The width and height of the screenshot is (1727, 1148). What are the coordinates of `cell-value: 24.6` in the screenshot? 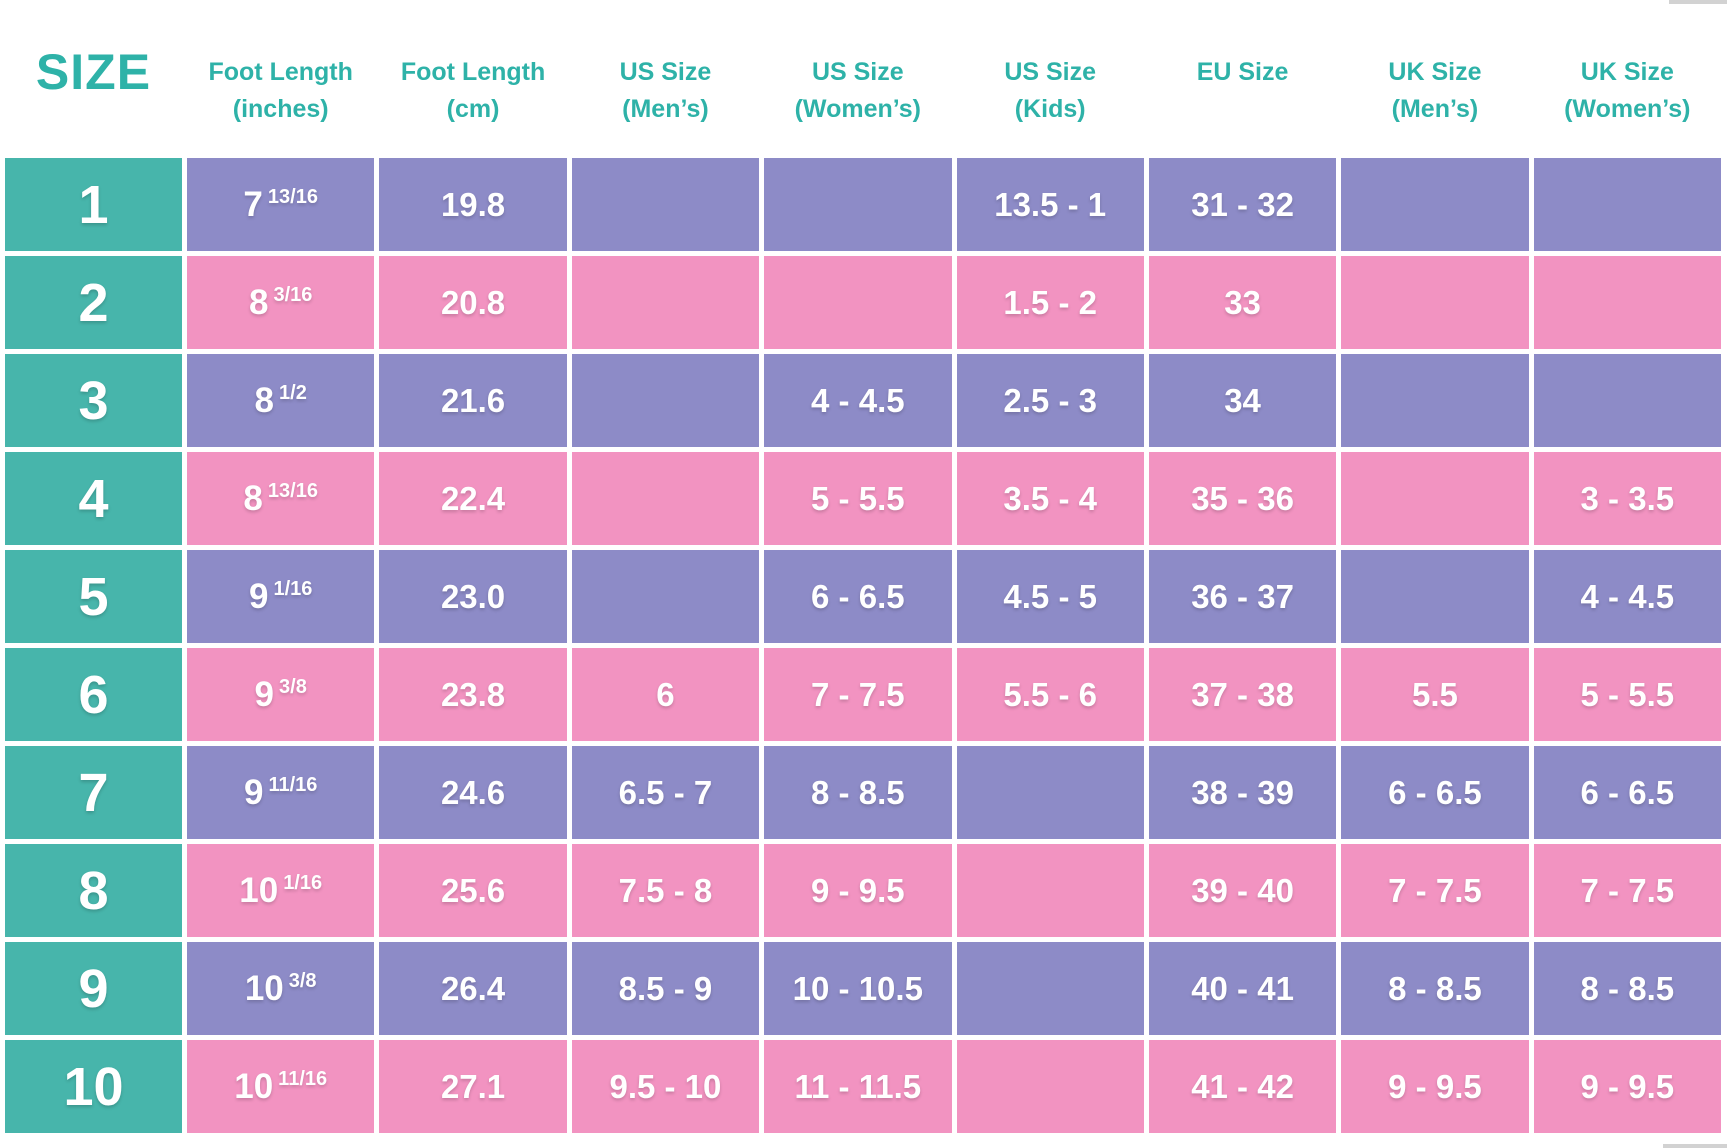 It's located at (473, 792).